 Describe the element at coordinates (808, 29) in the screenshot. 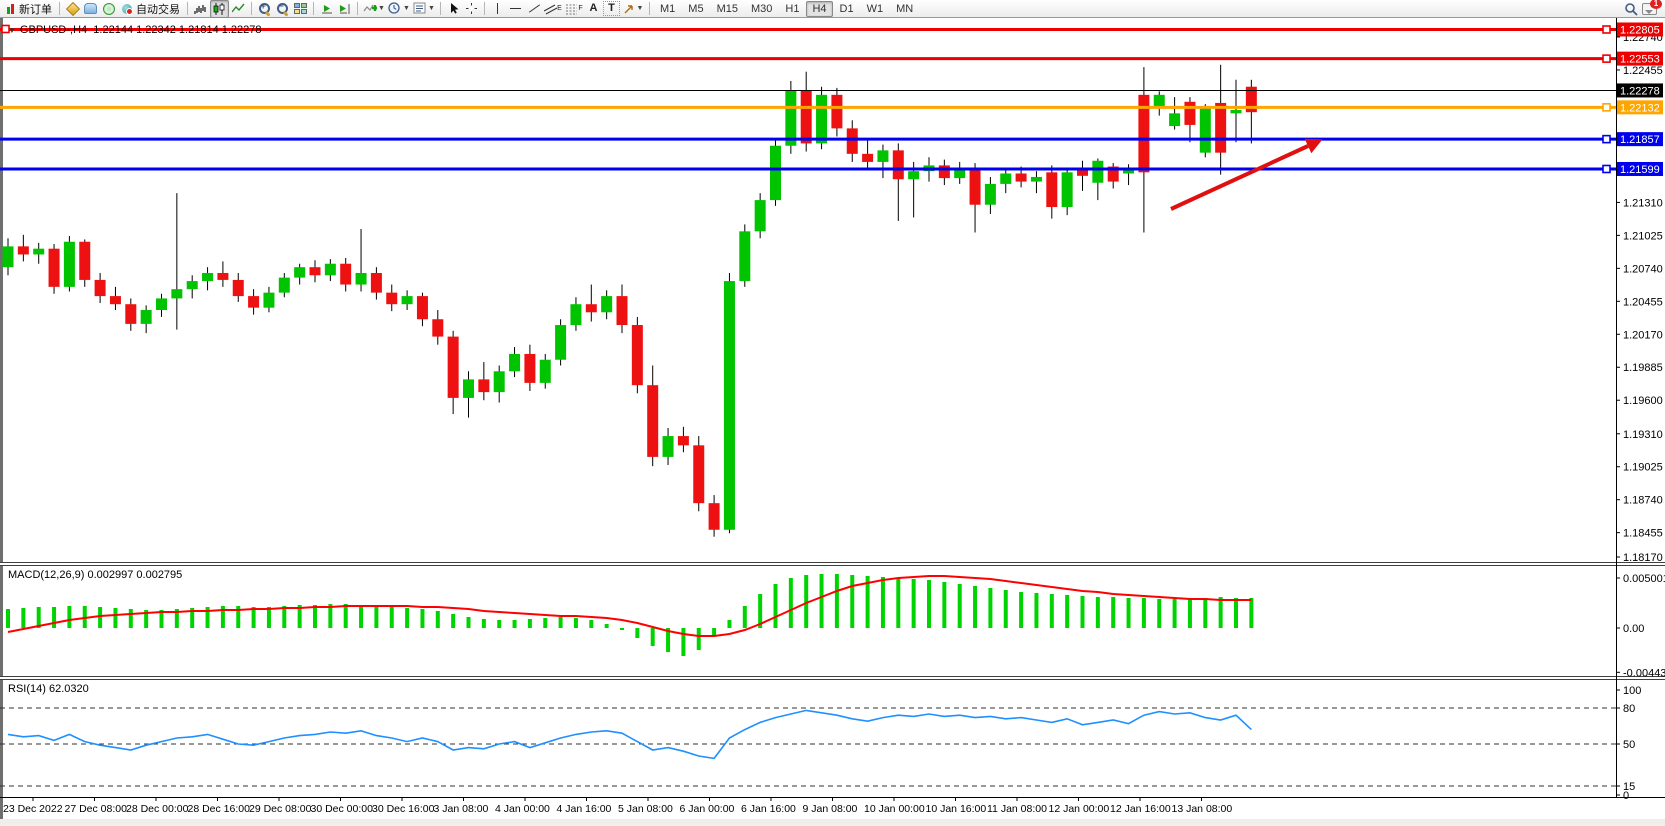

I see `hline-1.22805` at that location.